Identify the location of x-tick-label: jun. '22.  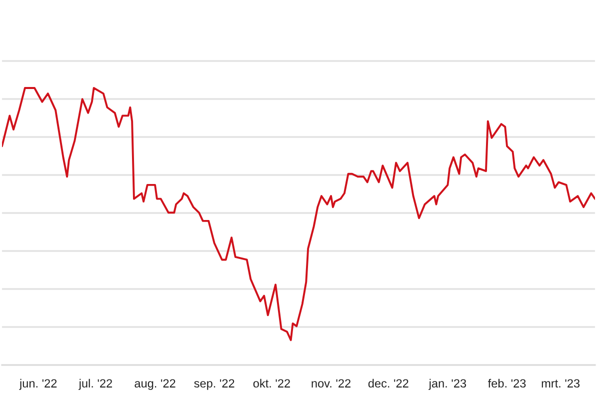
(38, 384).